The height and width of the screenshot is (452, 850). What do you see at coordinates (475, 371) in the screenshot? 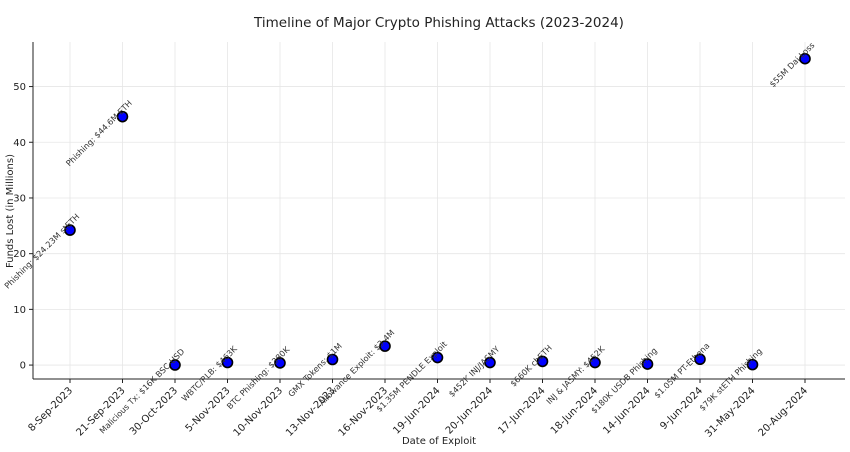
I see `point-annotation: $452K INJ/JASMY` at bounding box center [475, 371].